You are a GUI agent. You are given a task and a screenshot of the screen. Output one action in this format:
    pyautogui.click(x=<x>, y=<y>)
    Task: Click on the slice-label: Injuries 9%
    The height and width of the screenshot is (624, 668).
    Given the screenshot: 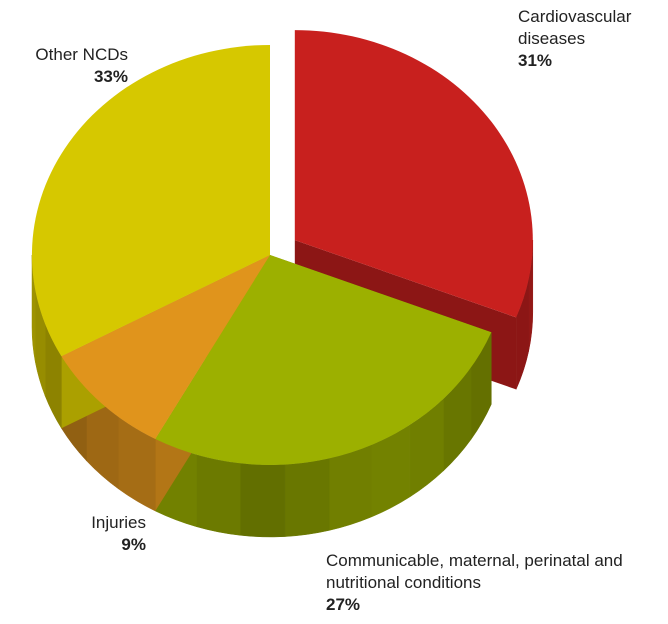 What is the action you would take?
    pyautogui.click(x=83, y=534)
    